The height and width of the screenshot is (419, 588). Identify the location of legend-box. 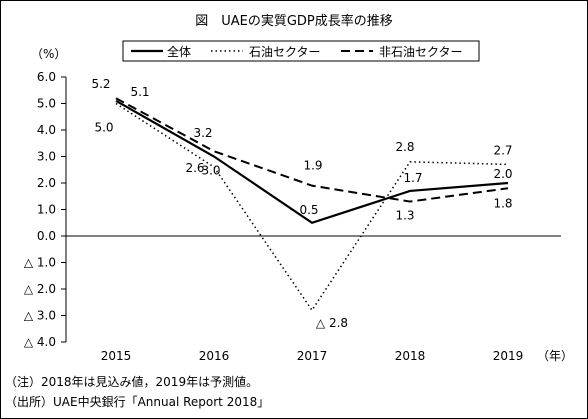
(301, 51).